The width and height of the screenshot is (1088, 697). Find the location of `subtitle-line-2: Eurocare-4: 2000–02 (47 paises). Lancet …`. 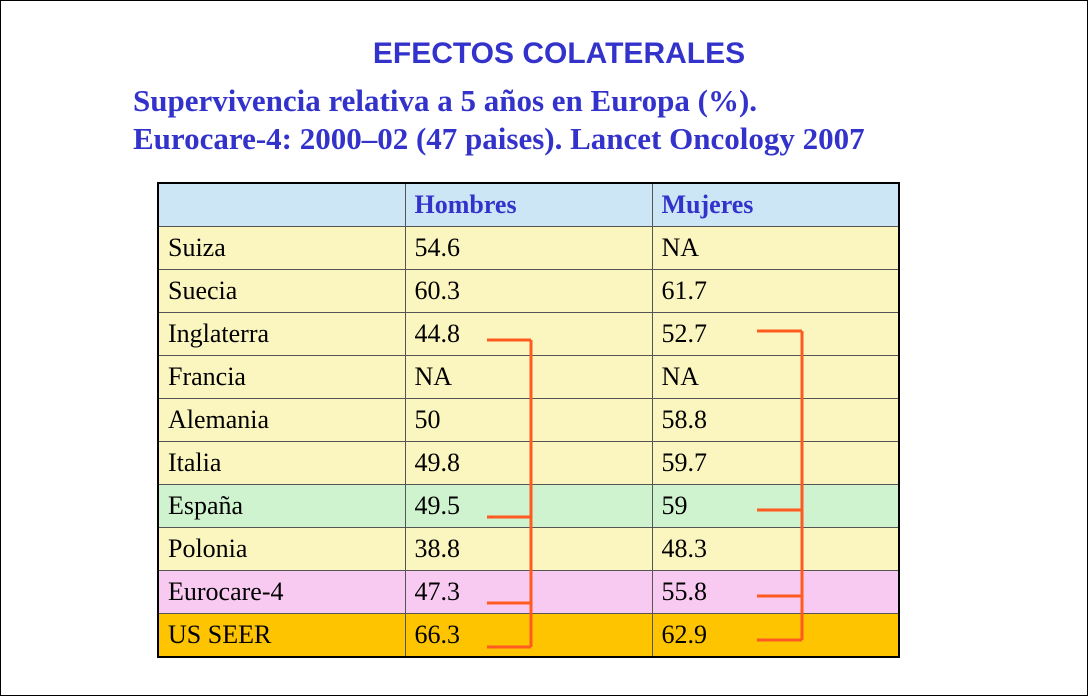

subtitle-line-2: Eurocare-4: 2000–02 (47 paises). Lancet … is located at coordinates (499, 138).